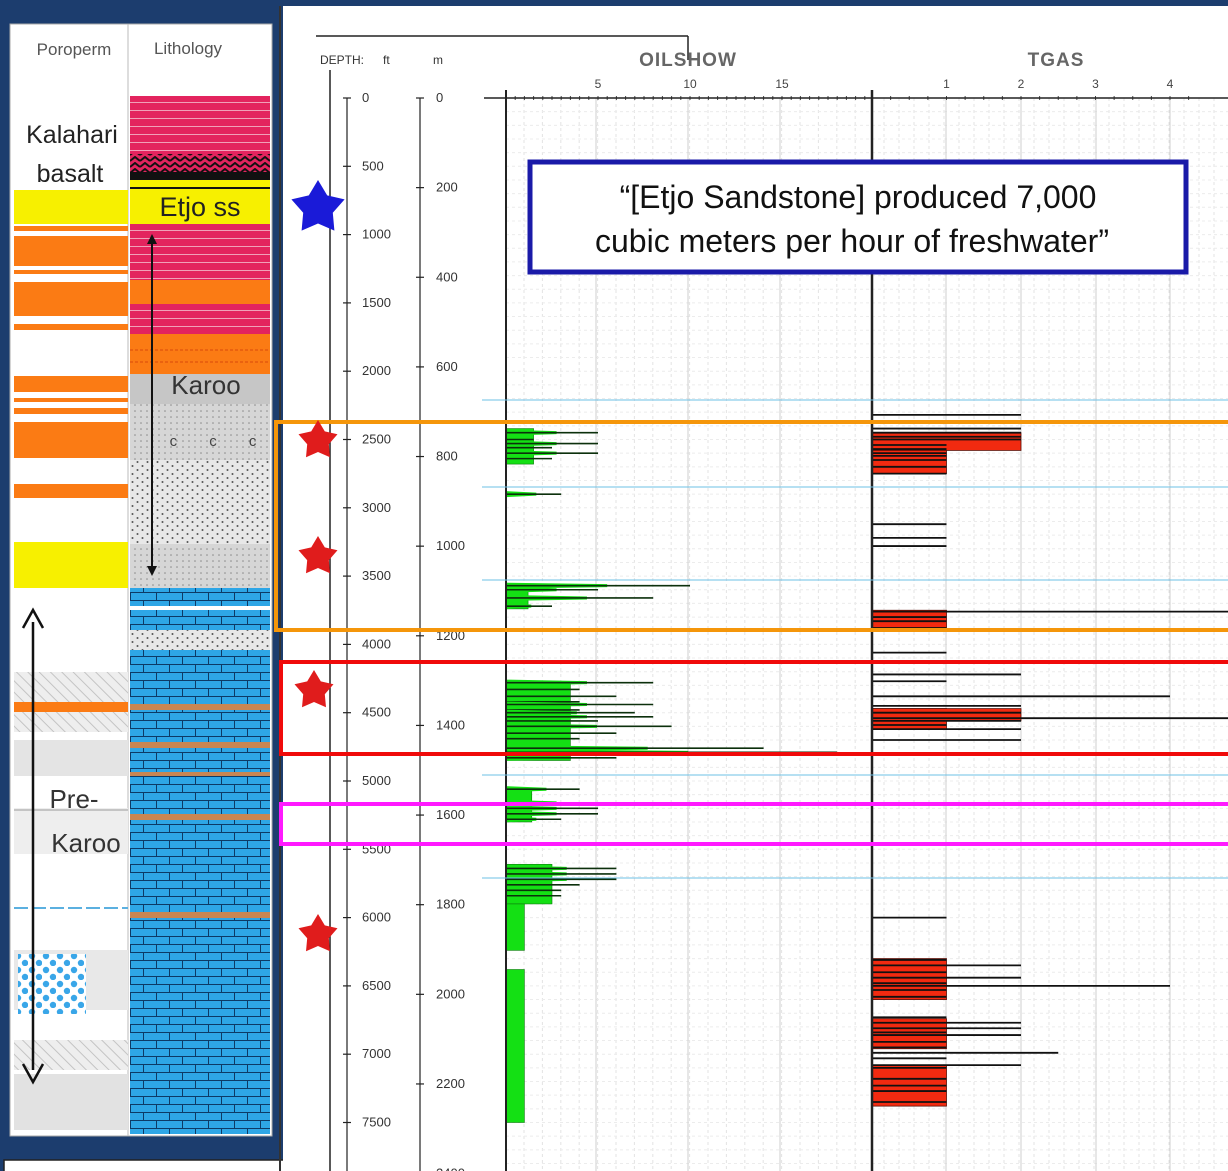 Image resolution: width=1228 pixels, height=1171 pixels. I want to click on ft-tick-label: 7000, so click(376, 1053).